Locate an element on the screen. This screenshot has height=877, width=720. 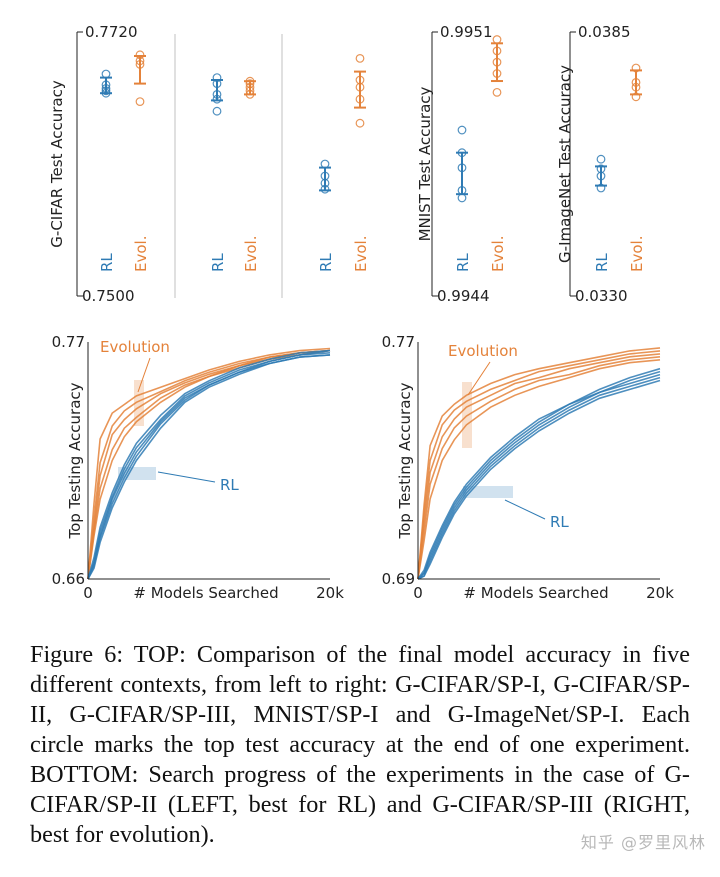
y-tick-label-top: 0.9951 is located at coordinates (466, 32).